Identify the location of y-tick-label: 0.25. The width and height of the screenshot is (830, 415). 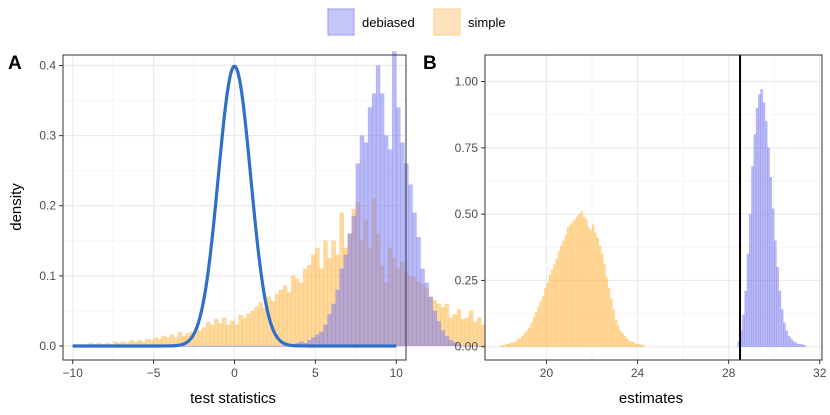
(467, 280).